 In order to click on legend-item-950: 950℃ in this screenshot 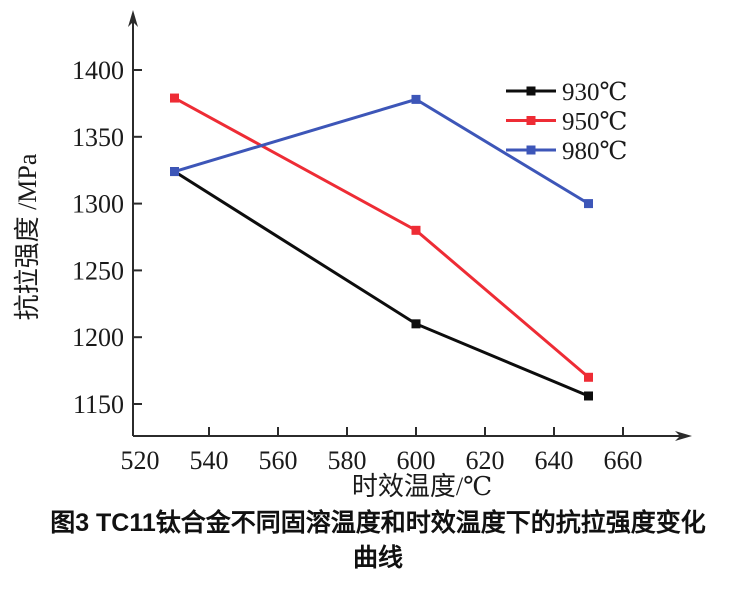, I will do `click(566, 122)`.